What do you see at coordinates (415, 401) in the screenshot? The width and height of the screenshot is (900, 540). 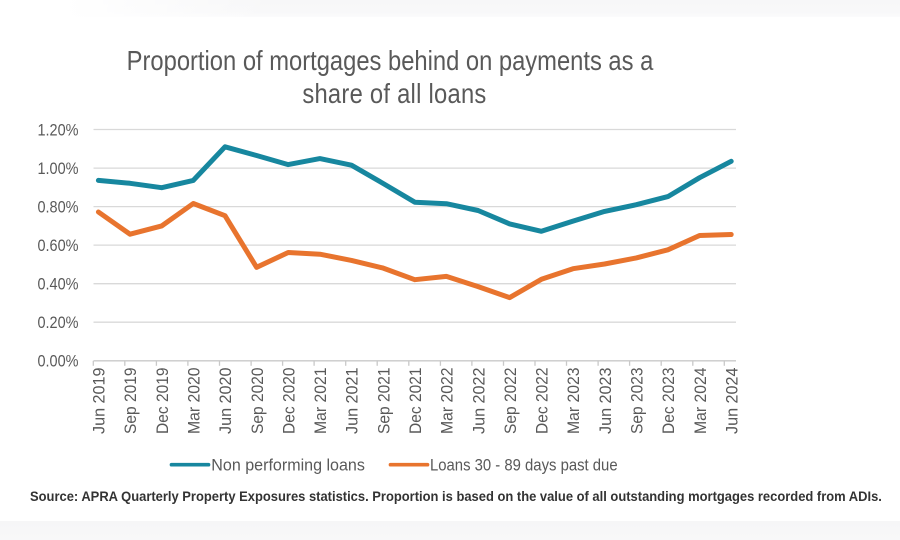 I see `svg-text: Dec 2021` at bounding box center [415, 401].